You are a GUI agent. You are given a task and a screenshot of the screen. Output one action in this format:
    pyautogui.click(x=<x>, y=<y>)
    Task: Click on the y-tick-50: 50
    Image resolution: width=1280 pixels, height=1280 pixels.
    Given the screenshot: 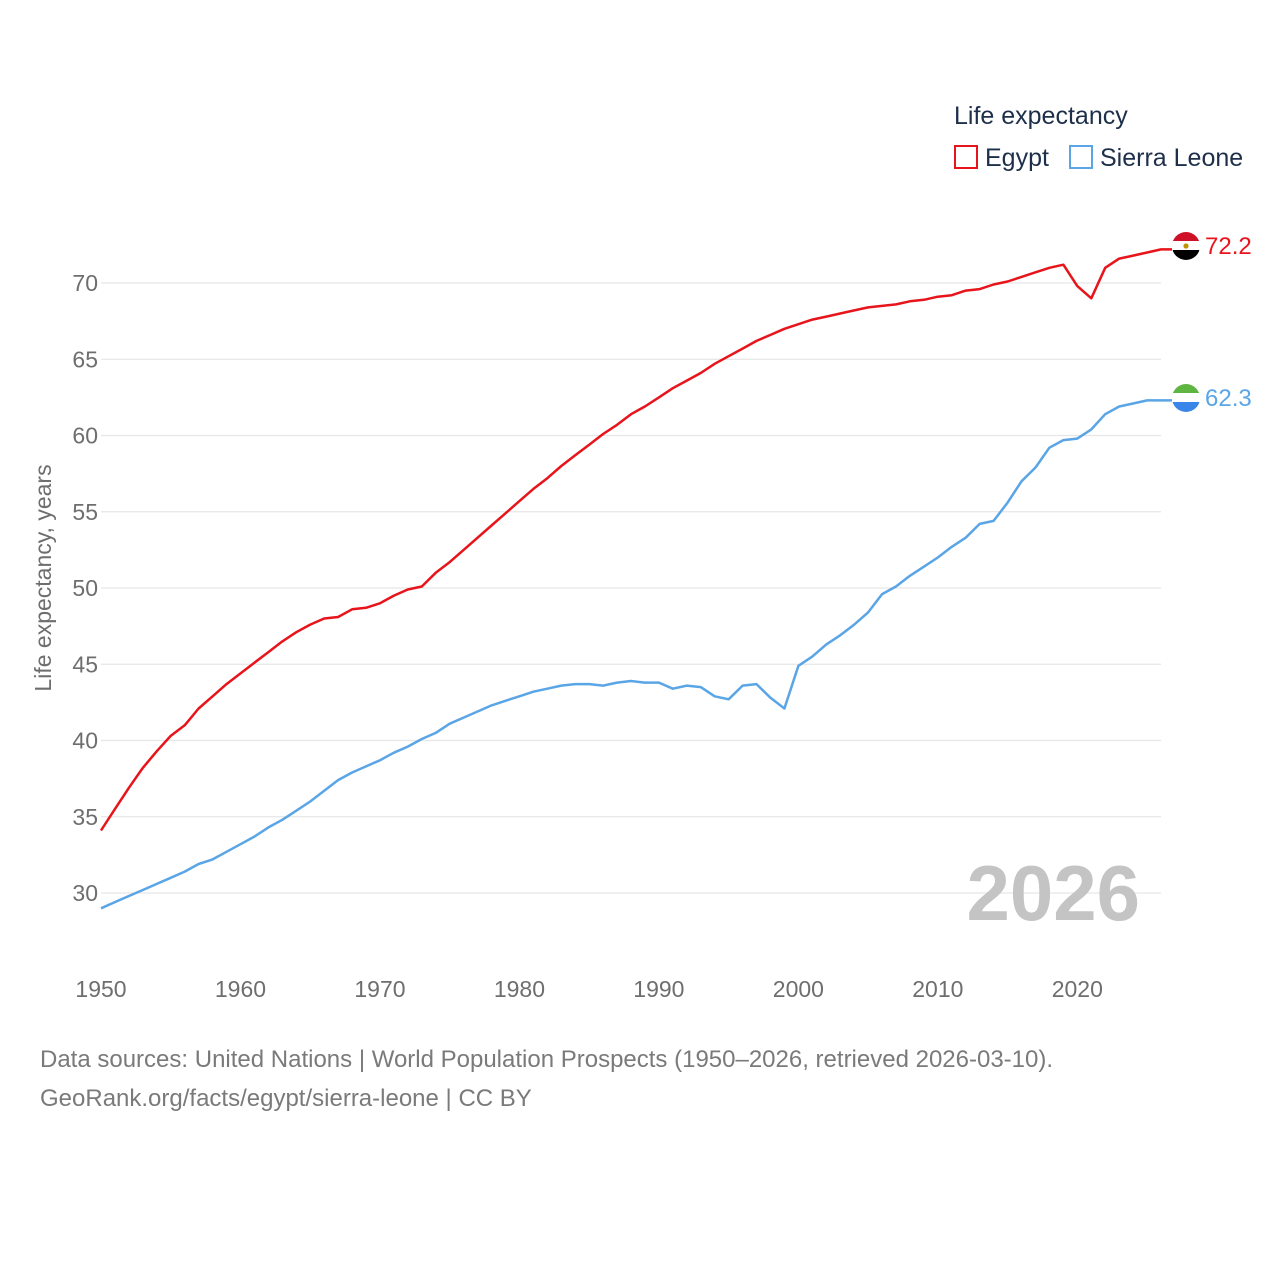 What is the action you would take?
    pyautogui.click(x=85, y=588)
    